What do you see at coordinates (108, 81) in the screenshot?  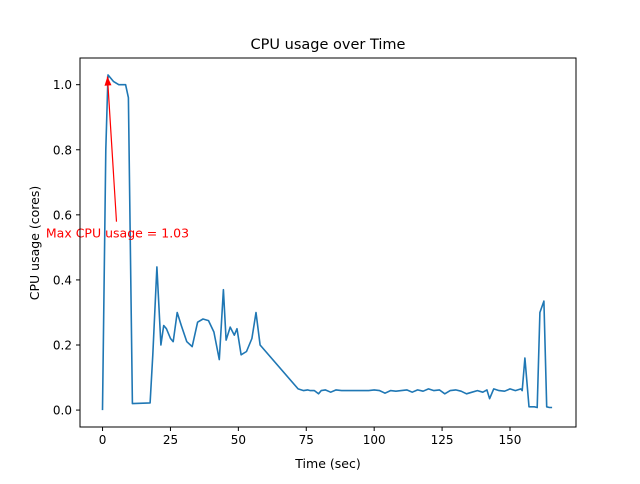 I see `annotation-arrow-head` at bounding box center [108, 81].